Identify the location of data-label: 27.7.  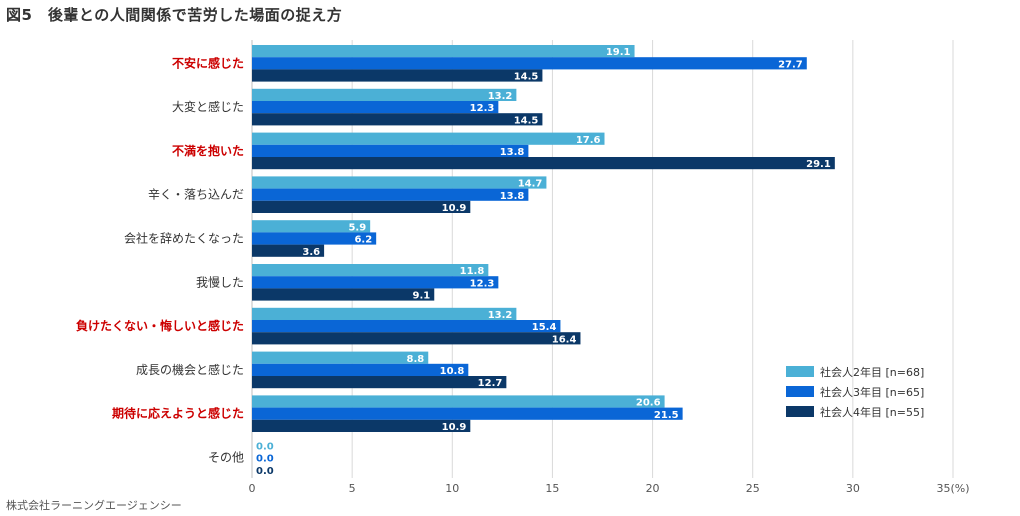
(790, 64).